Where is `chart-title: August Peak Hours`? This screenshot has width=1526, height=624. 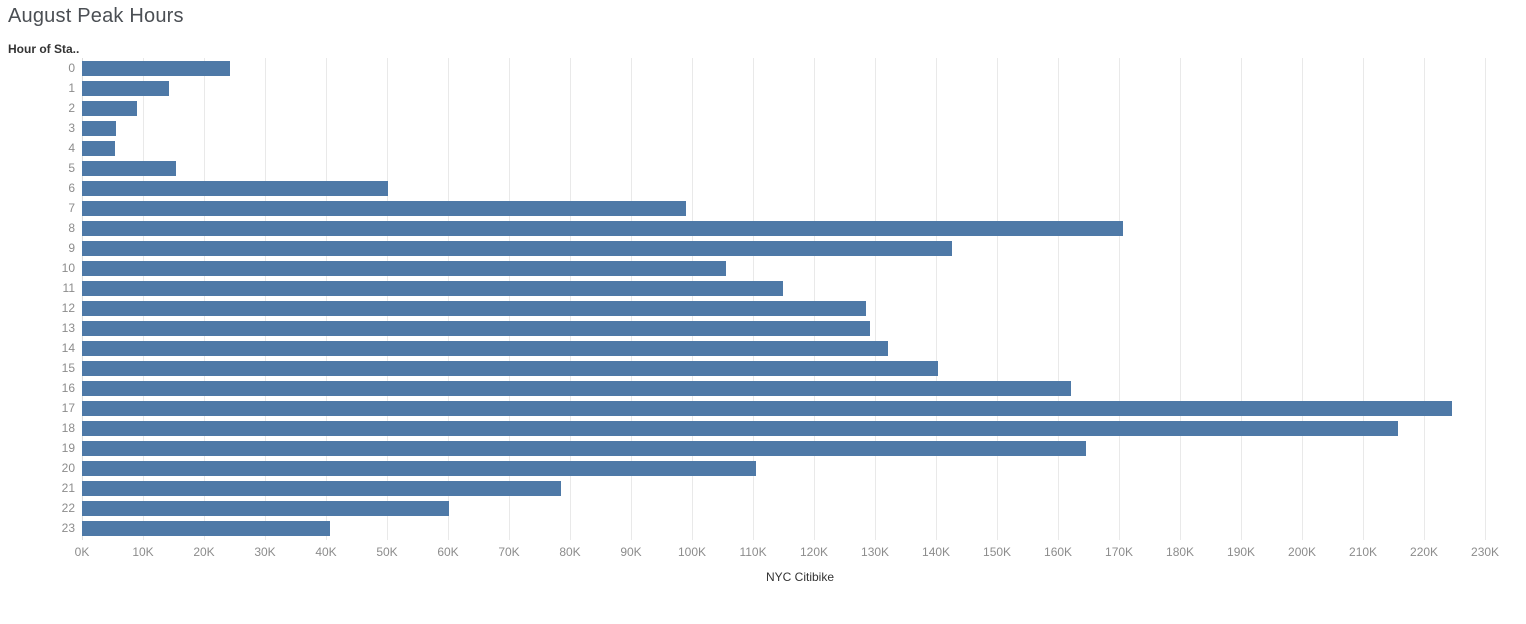 chart-title: August Peak Hours is located at coordinates (96, 16).